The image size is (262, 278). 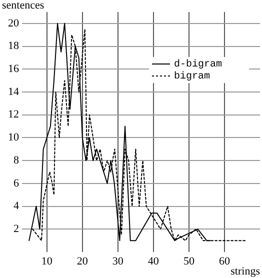 What do you see at coordinates (192, 76) in the screenshot?
I see `legend-label: bigram` at bounding box center [192, 76].